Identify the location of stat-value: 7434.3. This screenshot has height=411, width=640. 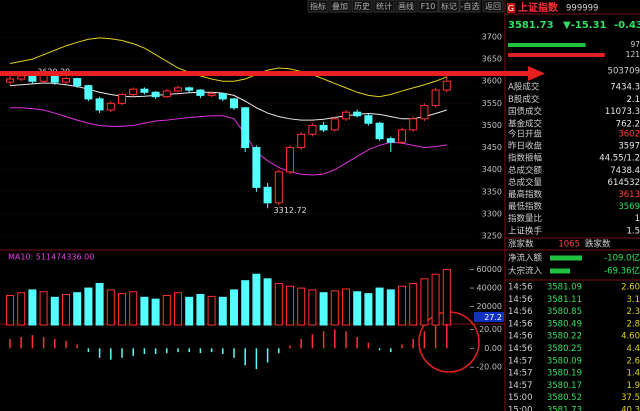
(625, 88).